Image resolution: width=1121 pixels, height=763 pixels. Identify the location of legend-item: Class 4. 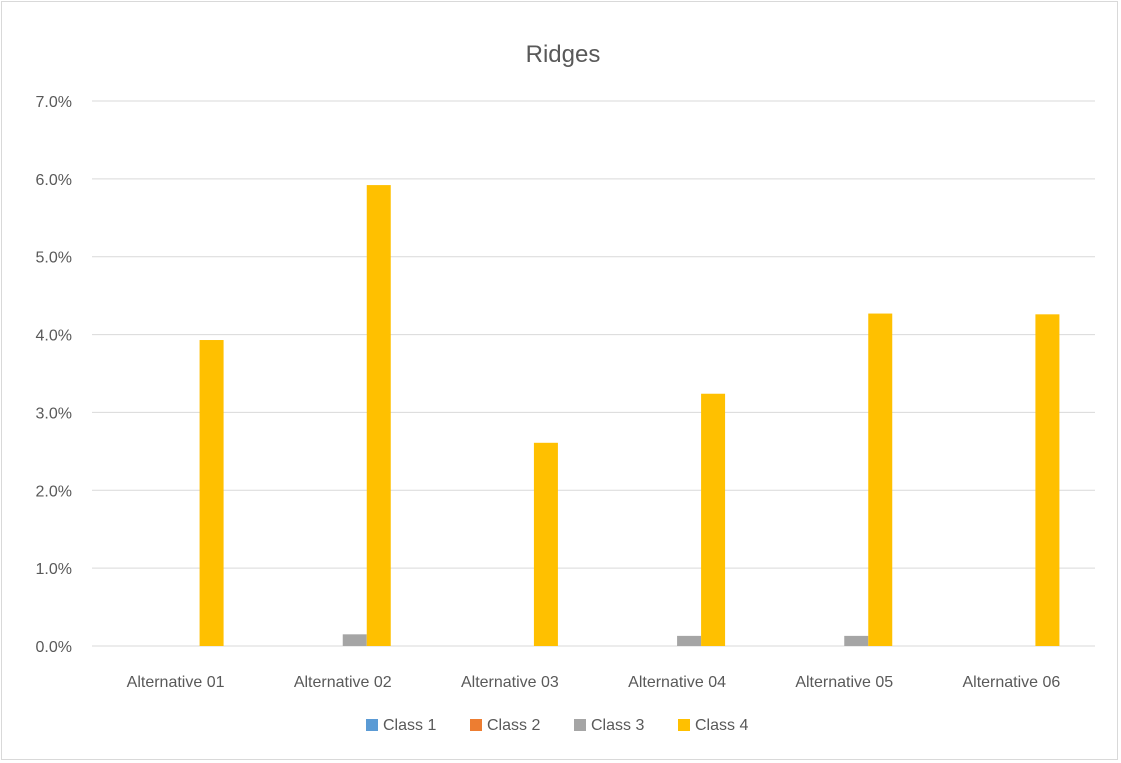
(713, 725).